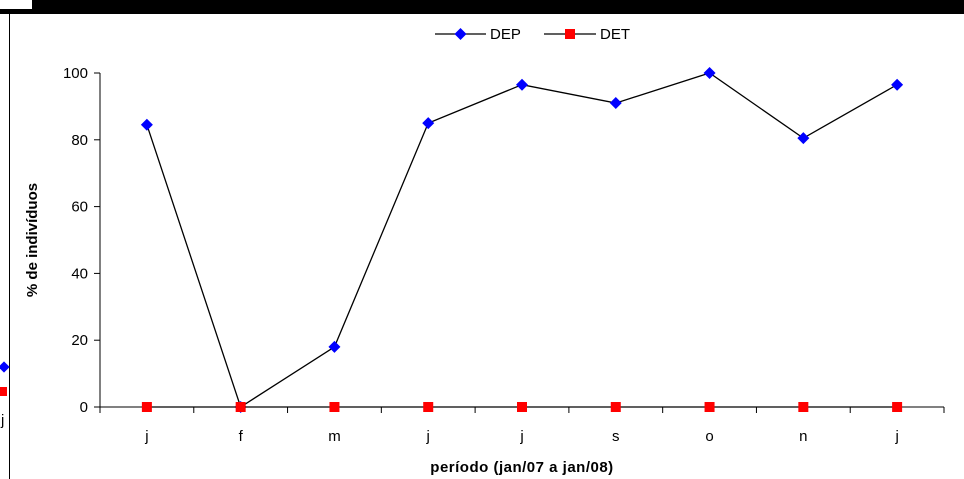 This screenshot has height=479, width=964. I want to click on legend-det-label: DET, so click(615, 34).